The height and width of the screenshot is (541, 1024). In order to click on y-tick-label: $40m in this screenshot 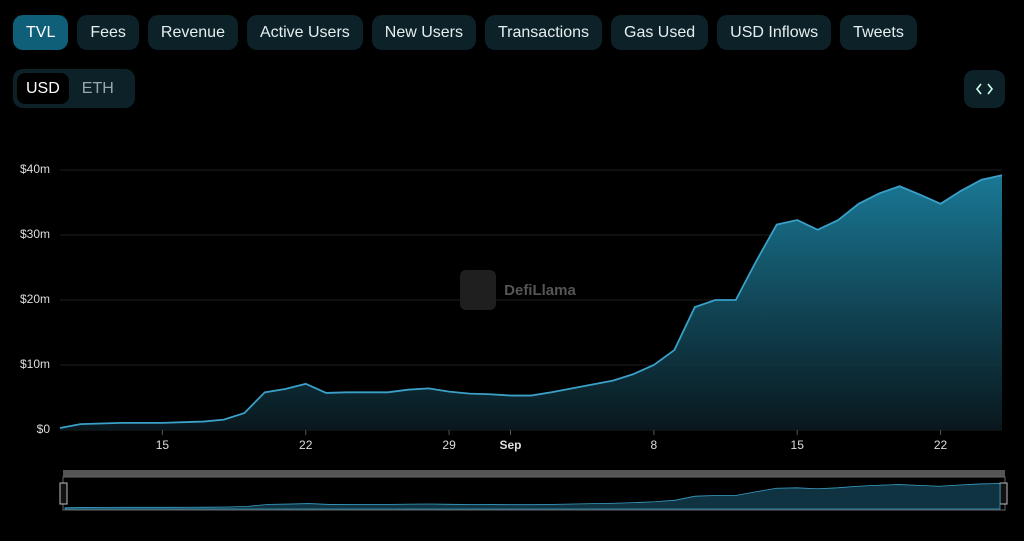, I will do `click(35, 169)`.